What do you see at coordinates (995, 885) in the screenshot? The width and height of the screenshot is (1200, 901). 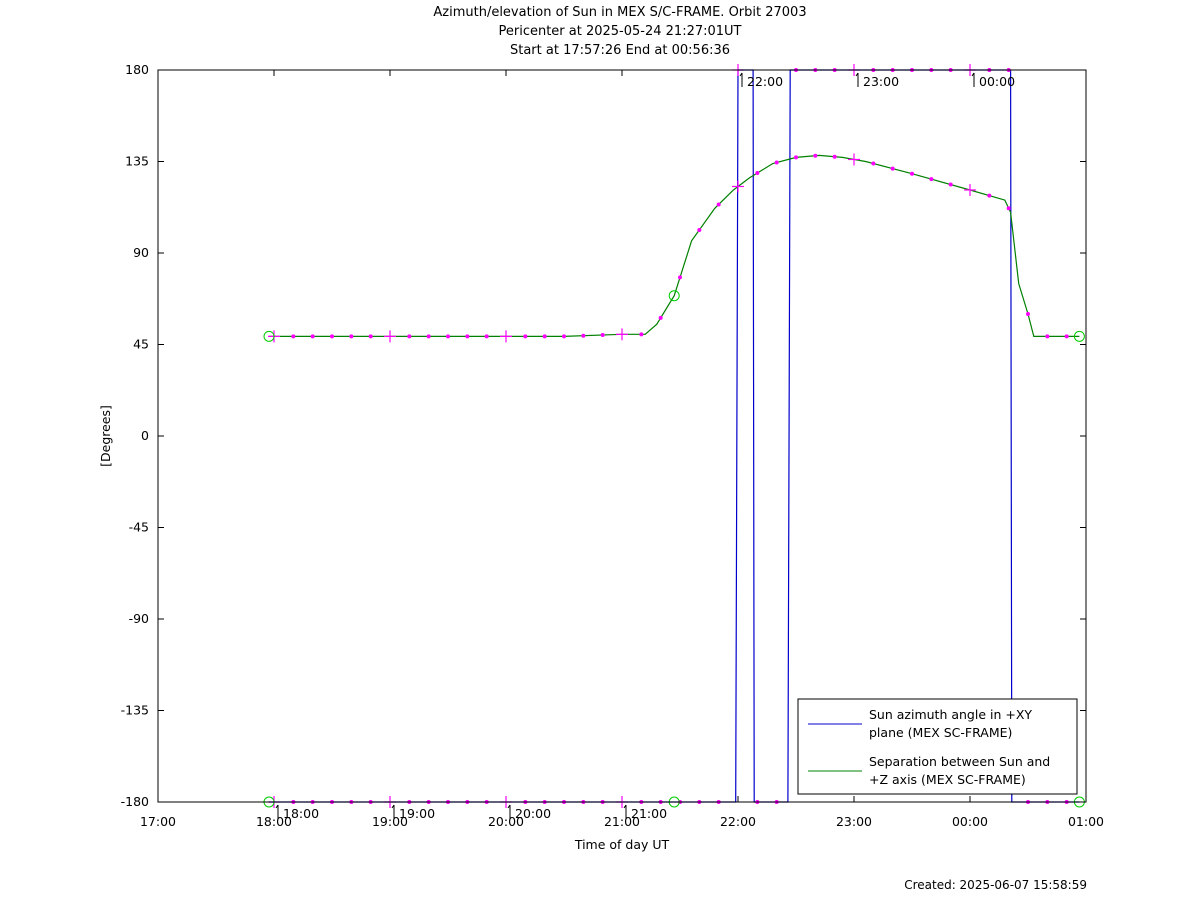 I see `created-timestamp: Created: 2025-06-07 15:58:59` at bounding box center [995, 885].